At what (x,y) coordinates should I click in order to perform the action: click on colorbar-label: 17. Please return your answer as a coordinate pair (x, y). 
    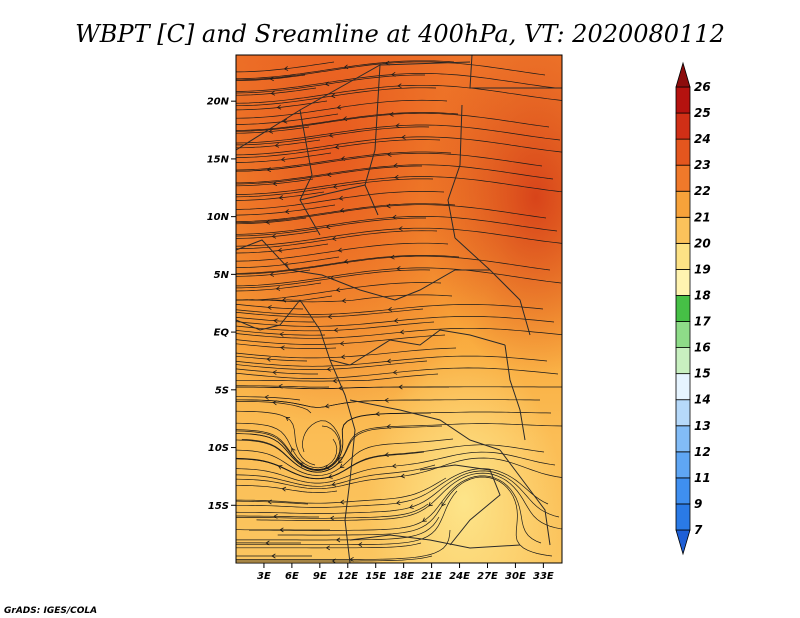
    Looking at the image, I should click on (702, 322).